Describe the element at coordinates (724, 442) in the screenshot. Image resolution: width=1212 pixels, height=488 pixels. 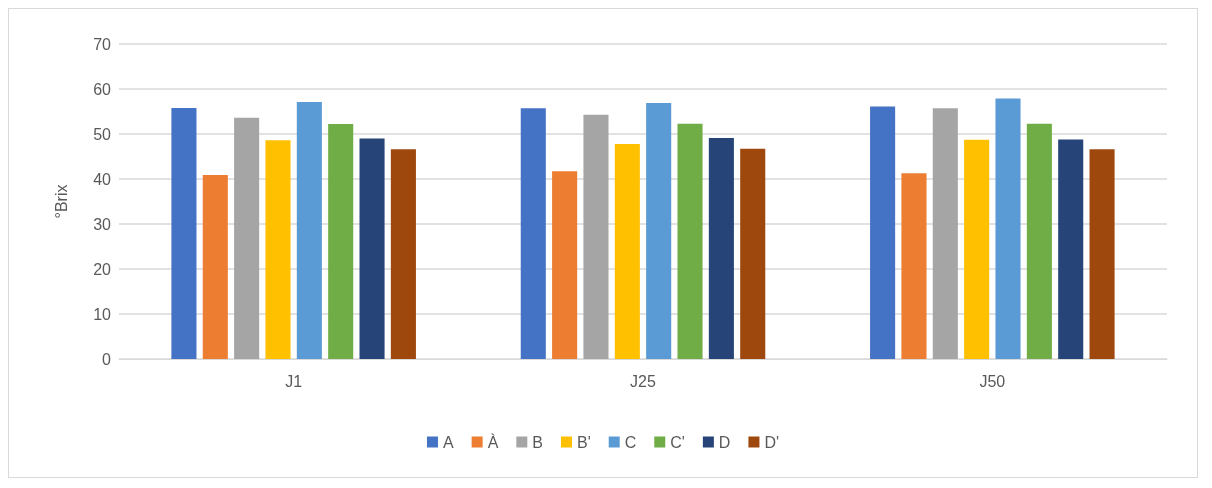
I see `legend-label: D` at that location.